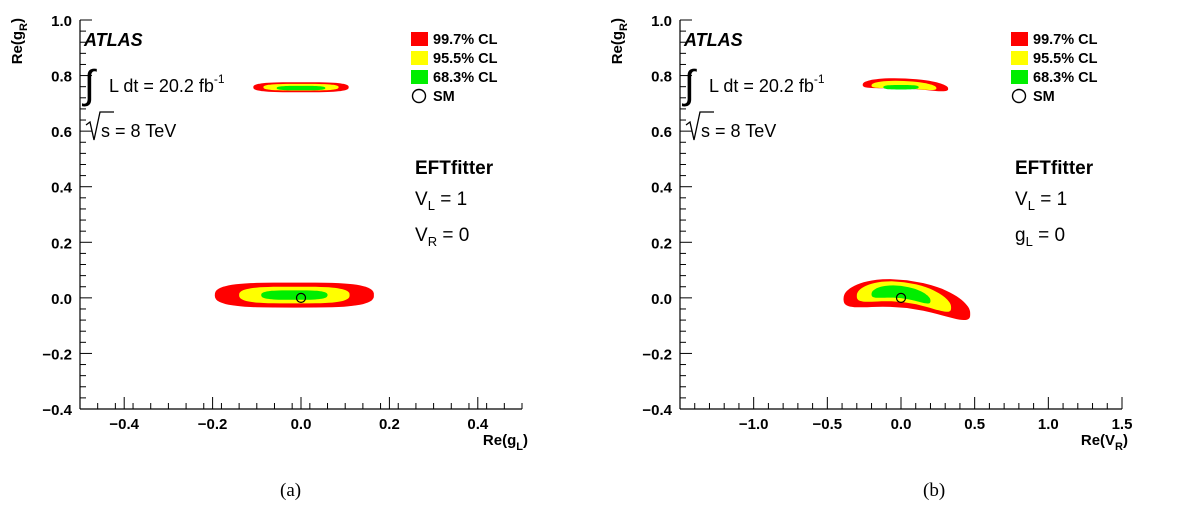 This screenshot has width=1199, height=512. What do you see at coordinates (505, 442) in the screenshot?
I see `x-axis-label: Re(gL)` at bounding box center [505, 442].